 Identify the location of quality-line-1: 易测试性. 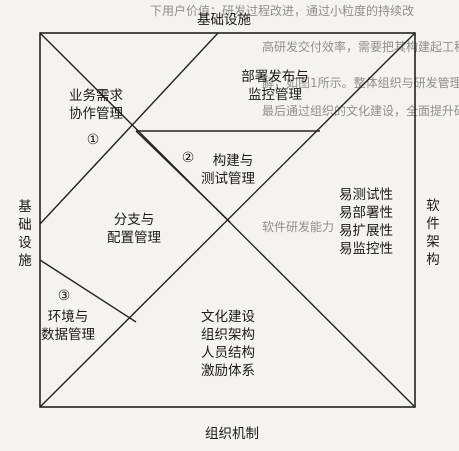
(366, 195).